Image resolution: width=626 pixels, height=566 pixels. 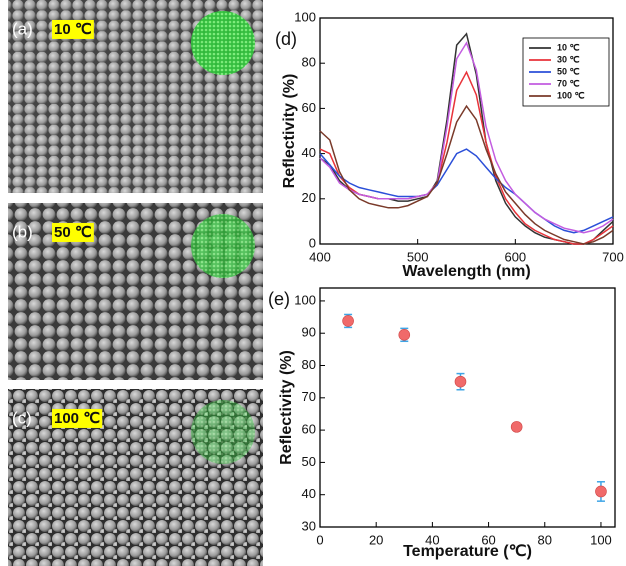 I want to click on x-tick-label: 60, so click(x=488, y=539).